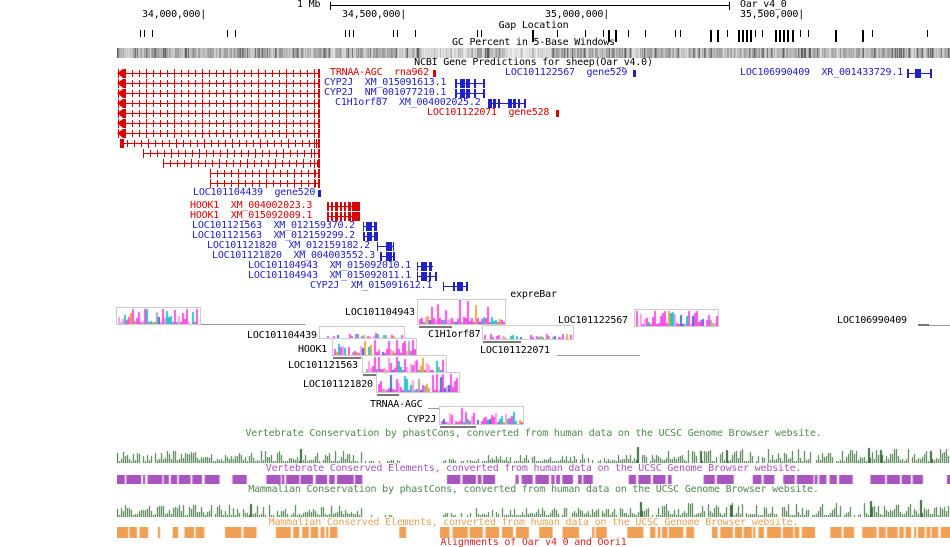 The image size is (950, 547). Describe the element at coordinates (329, 275) in the screenshot. I see `gene-label: LOC101104943 XM_015092011.1` at that location.